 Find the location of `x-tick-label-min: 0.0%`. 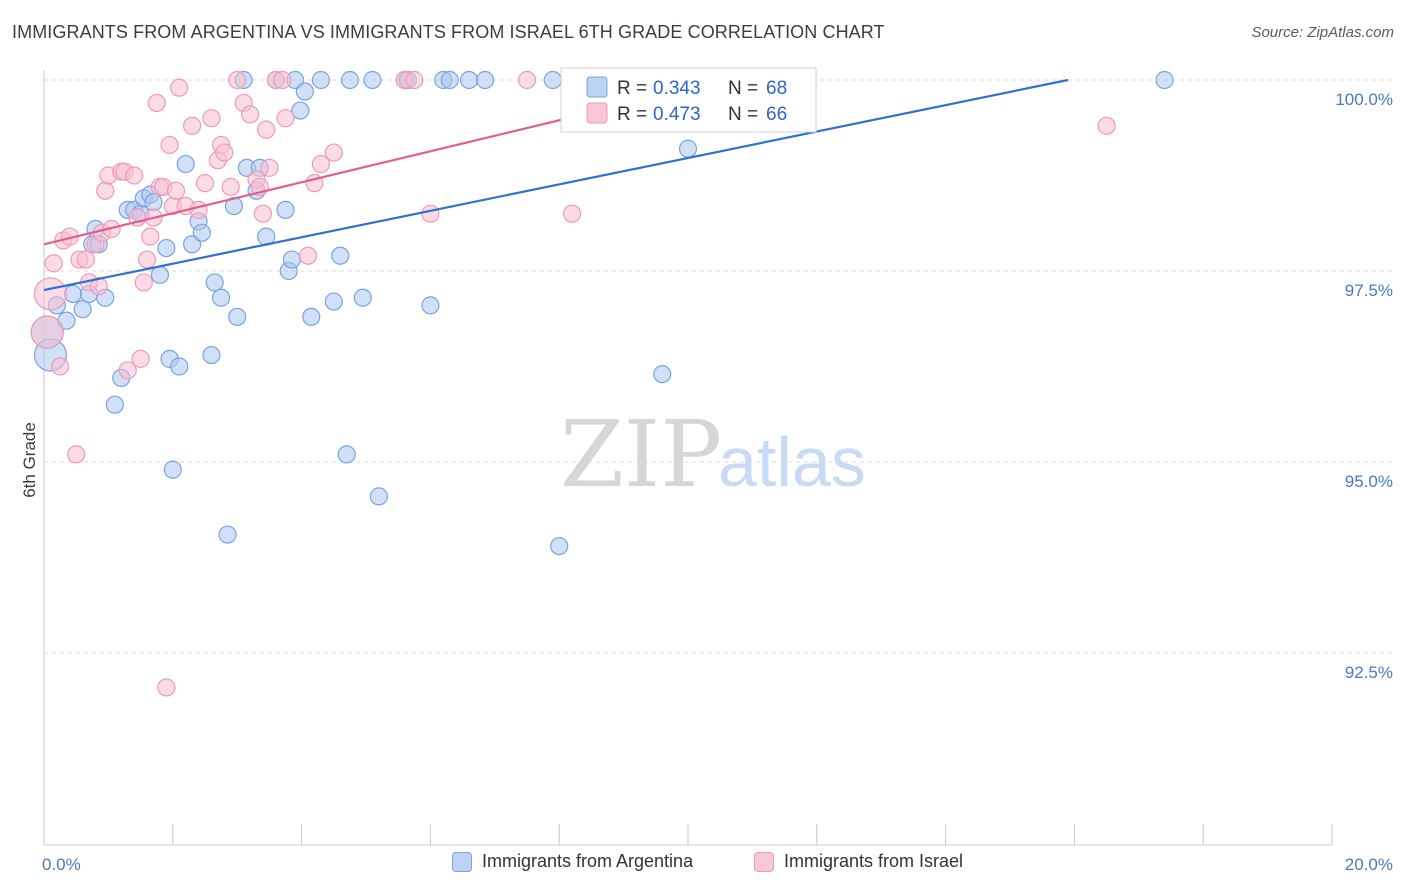

x-tick-label-min: 0.0% is located at coordinates (61, 864).